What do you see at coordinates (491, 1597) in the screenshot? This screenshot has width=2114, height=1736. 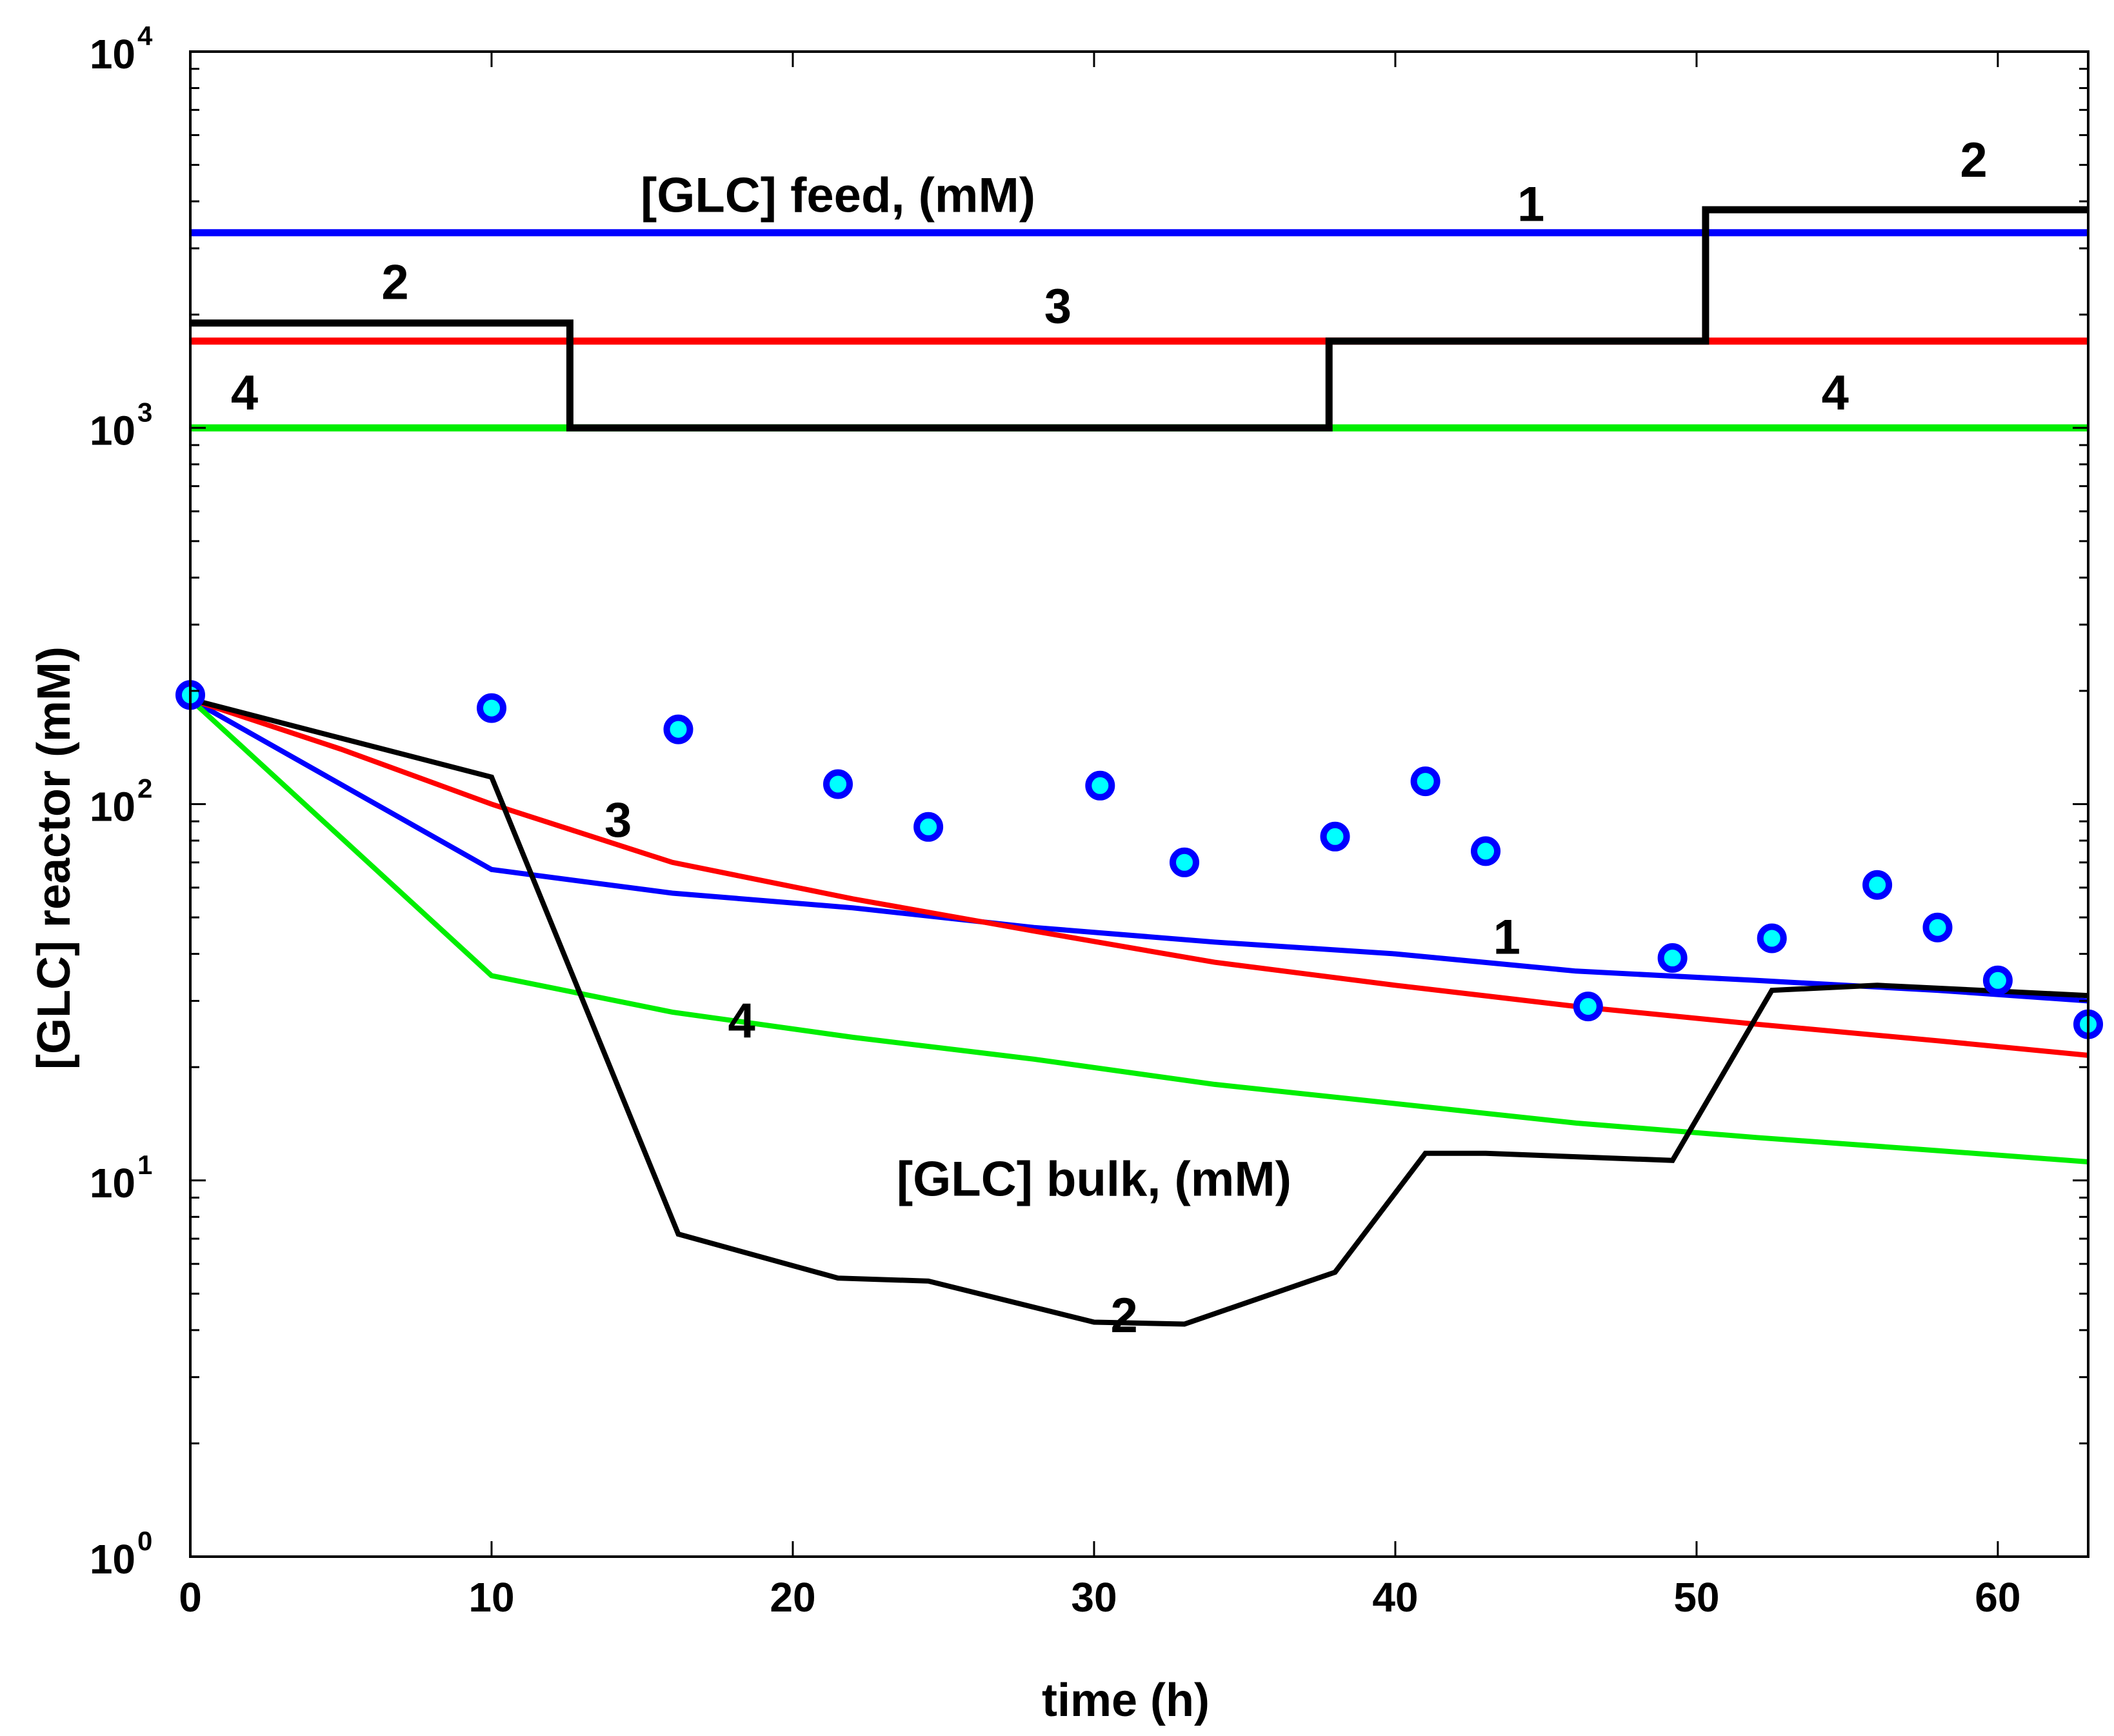 I see `x-tick-label: 10` at bounding box center [491, 1597].